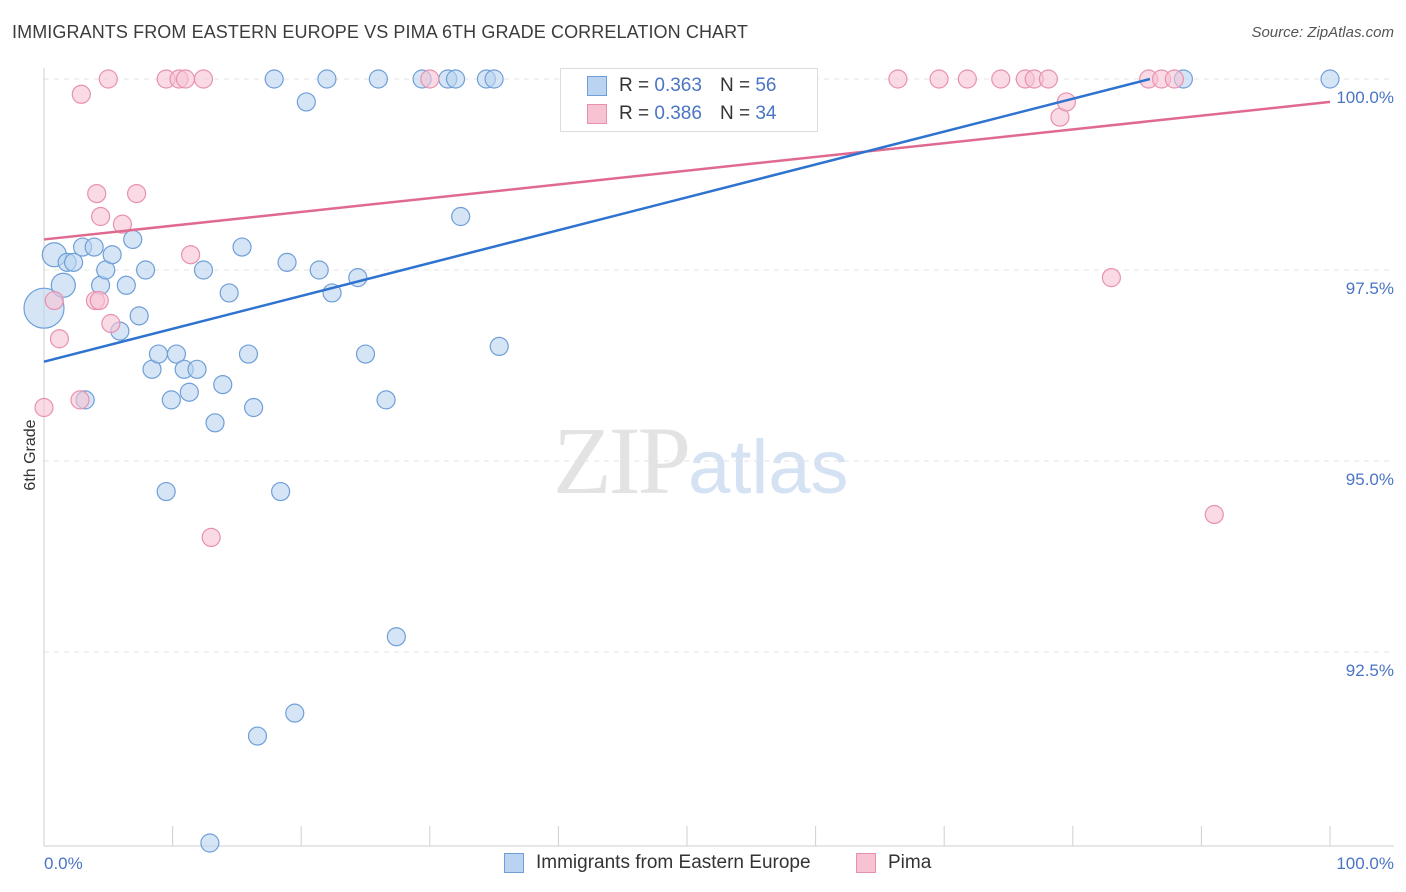 The width and height of the screenshot is (1406, 892). Describe the element at coordinates (1370, 288) in the screenshot. I see `y-tick-label: 97.5%` at that location.